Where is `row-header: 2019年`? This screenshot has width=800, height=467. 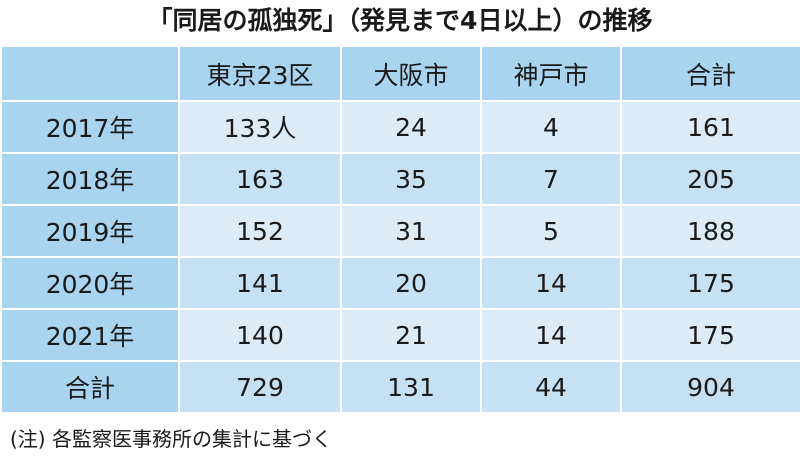
row-header: 2019年 is located at coordinates (90, 231).